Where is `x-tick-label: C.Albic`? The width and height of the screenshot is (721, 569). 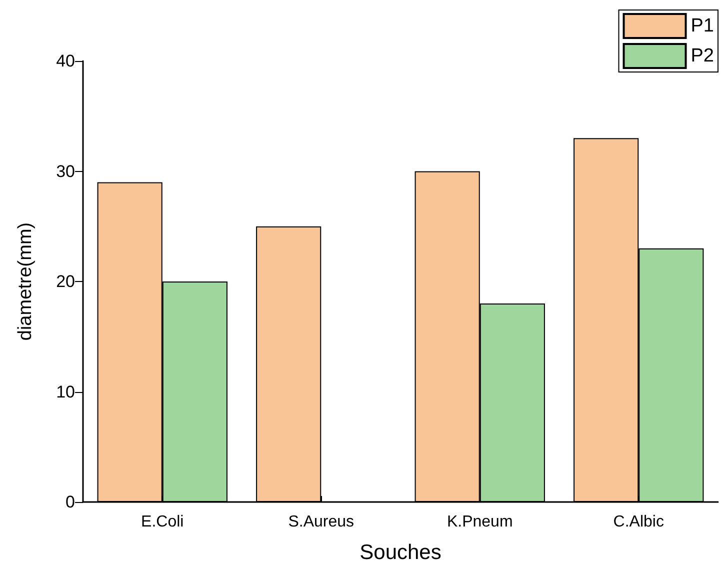 x-tick-label: C.Albic is located at coordinates (638, 522).